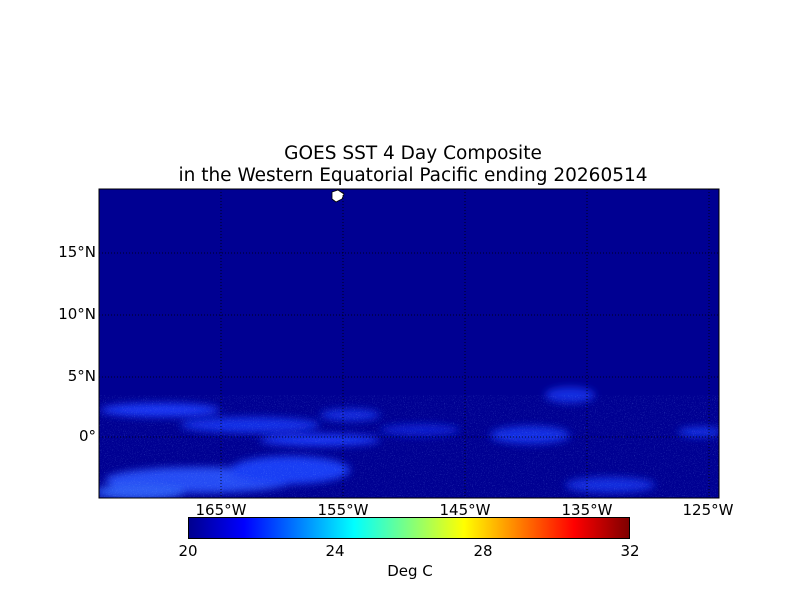  What do you see at coordinates (708, 510) in the screenshot?
I see `lon-label-125w: 125°W` at bounding box center [708, 510].